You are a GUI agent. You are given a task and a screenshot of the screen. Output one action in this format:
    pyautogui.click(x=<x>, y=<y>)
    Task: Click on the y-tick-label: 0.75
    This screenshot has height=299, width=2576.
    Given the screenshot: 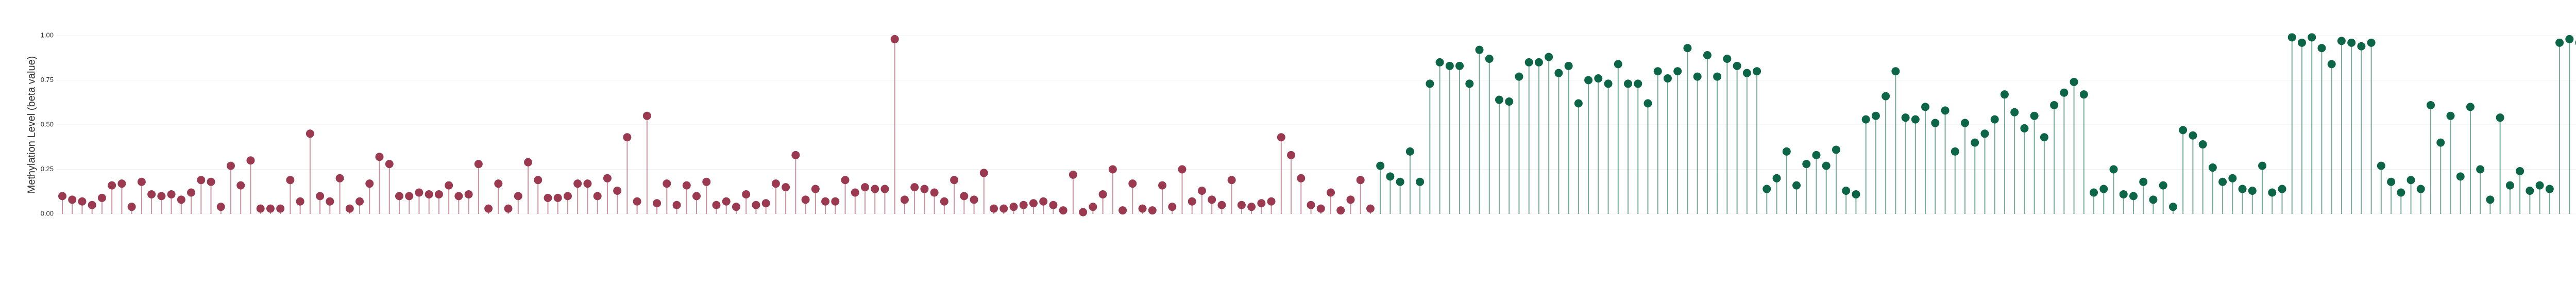 What is the action you would take?
    pyautogui.click(x=47, y=80)
    